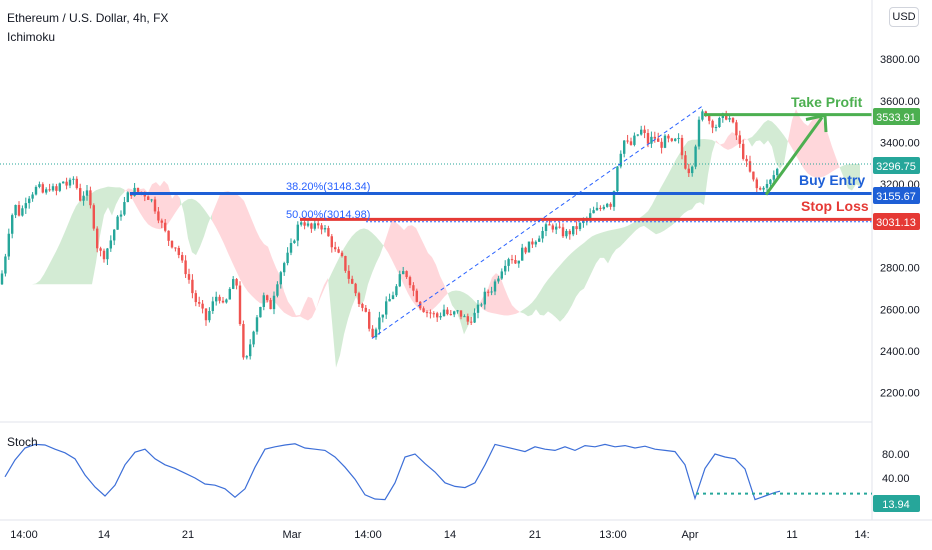  Describe the element at coordinates (832, 180) in the screenshot. I see `buy-entry-label: Buy Entry` at that location.